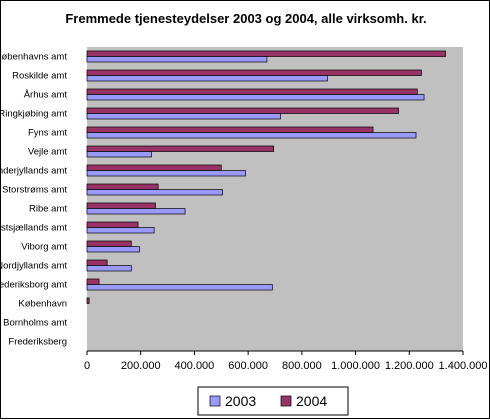 This screenshot has height=420, width=490. Describe the element at coordinates (44, 247) in the screenshot. I see `category-label: Viborg amt` at that location.